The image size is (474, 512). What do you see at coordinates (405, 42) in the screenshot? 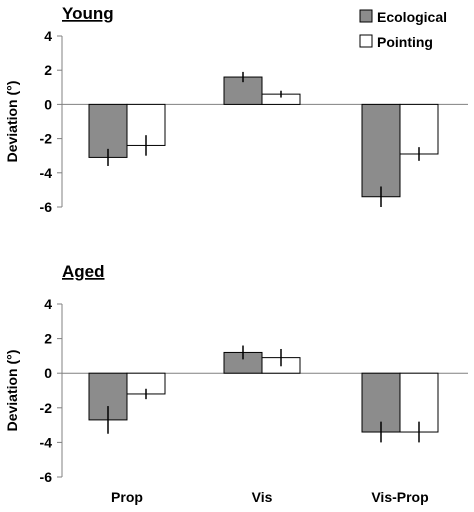
I see `legend-label-pointing: Pointing` at bounding box center [405, 42].